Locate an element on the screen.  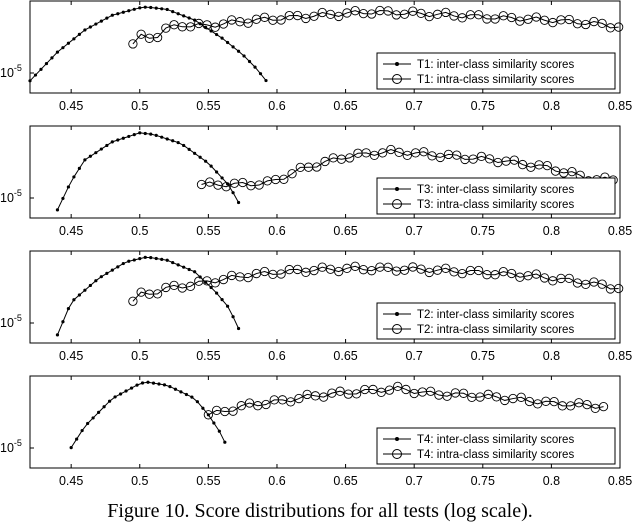
x-tick-label: 0.85 is located at coordinates (620, 231).